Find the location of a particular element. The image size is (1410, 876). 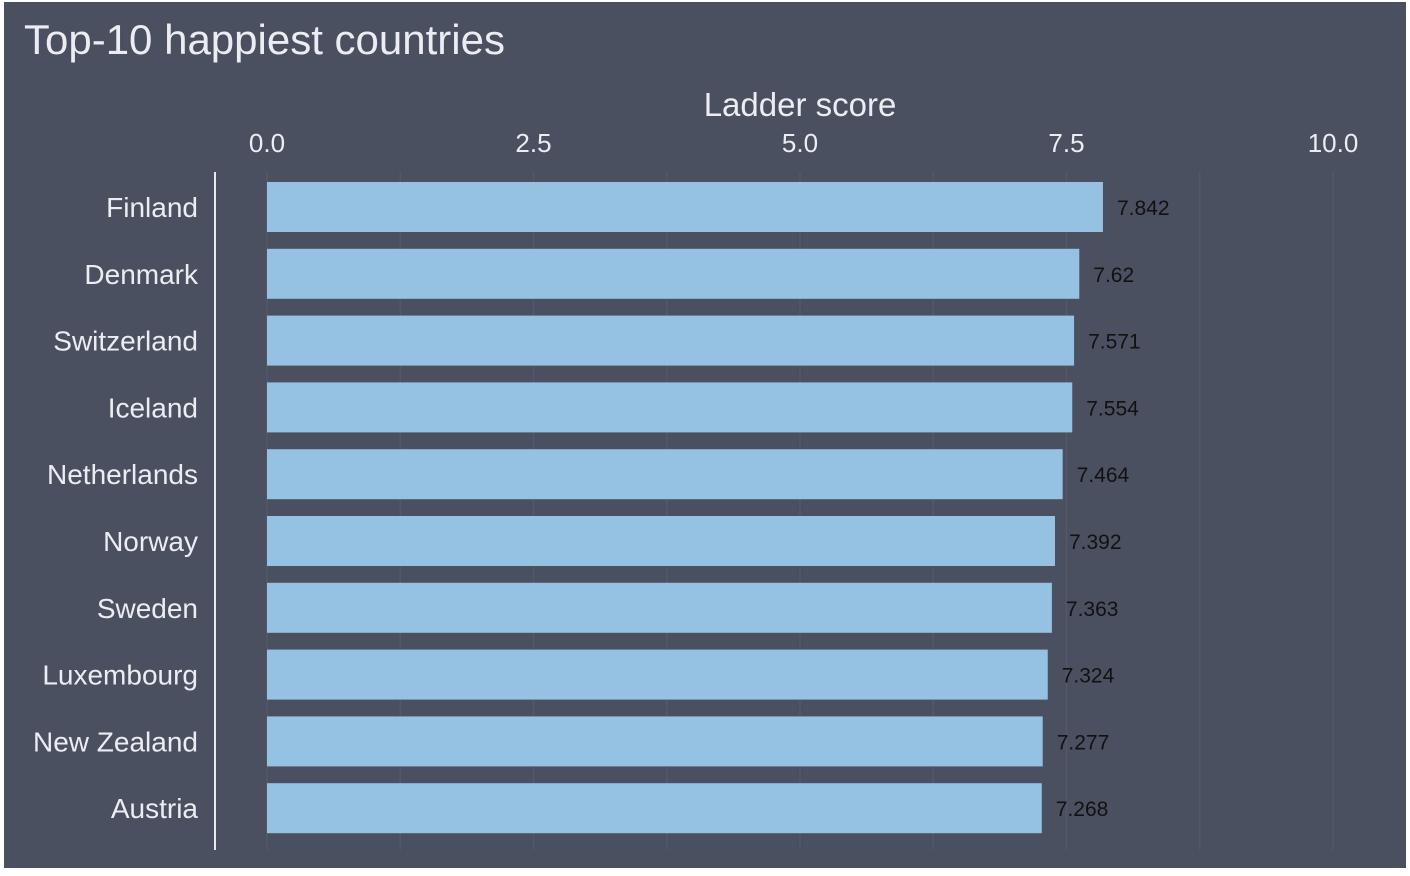

value-label: 7.277 is located at coordinates (1083, 742).